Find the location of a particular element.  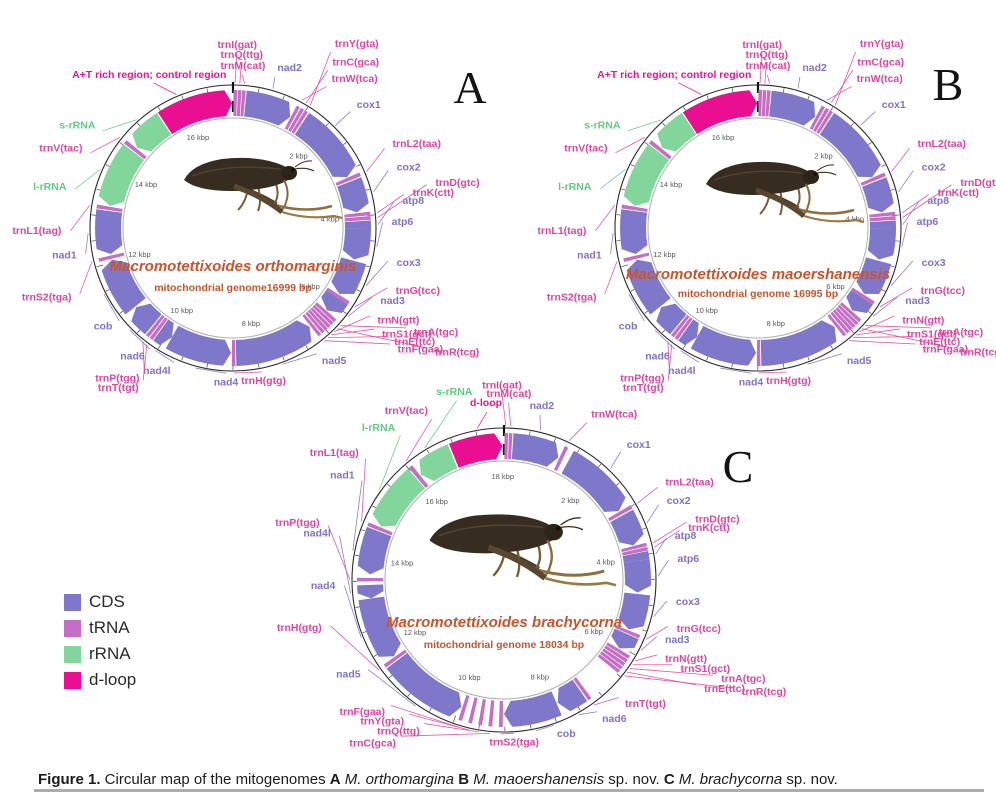

gene-label: trnK(ctt) is located at coordinates (708, 528).